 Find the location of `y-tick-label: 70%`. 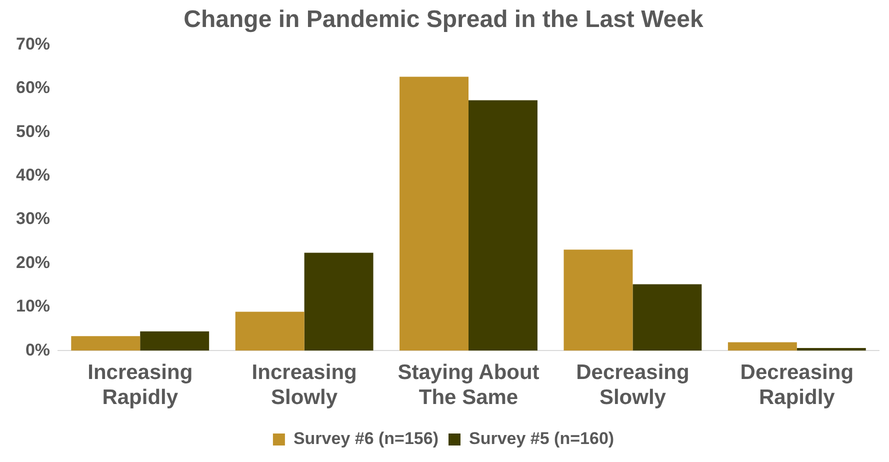

y-tick-label: 70% is located at coordinates (33, 44).